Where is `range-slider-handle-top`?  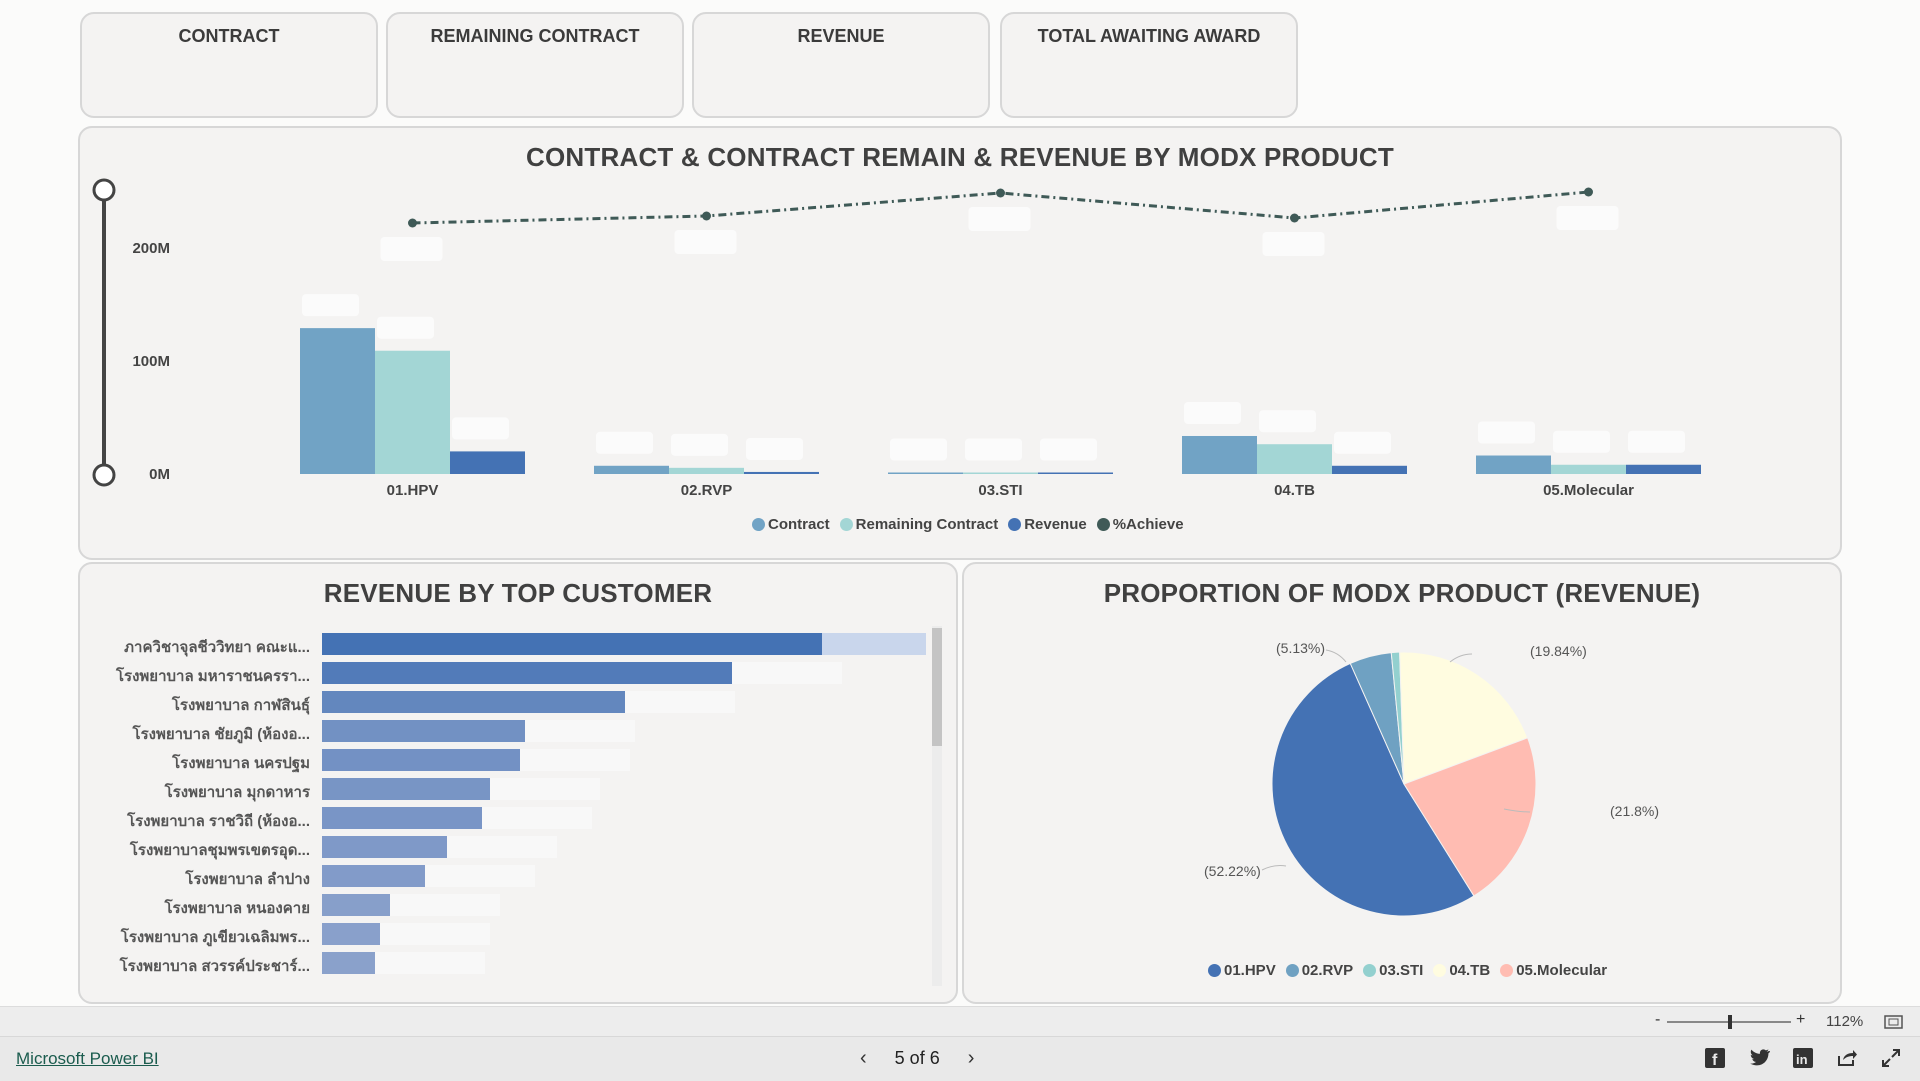 range-slider-handle-top is located at coordinates (104, 190).